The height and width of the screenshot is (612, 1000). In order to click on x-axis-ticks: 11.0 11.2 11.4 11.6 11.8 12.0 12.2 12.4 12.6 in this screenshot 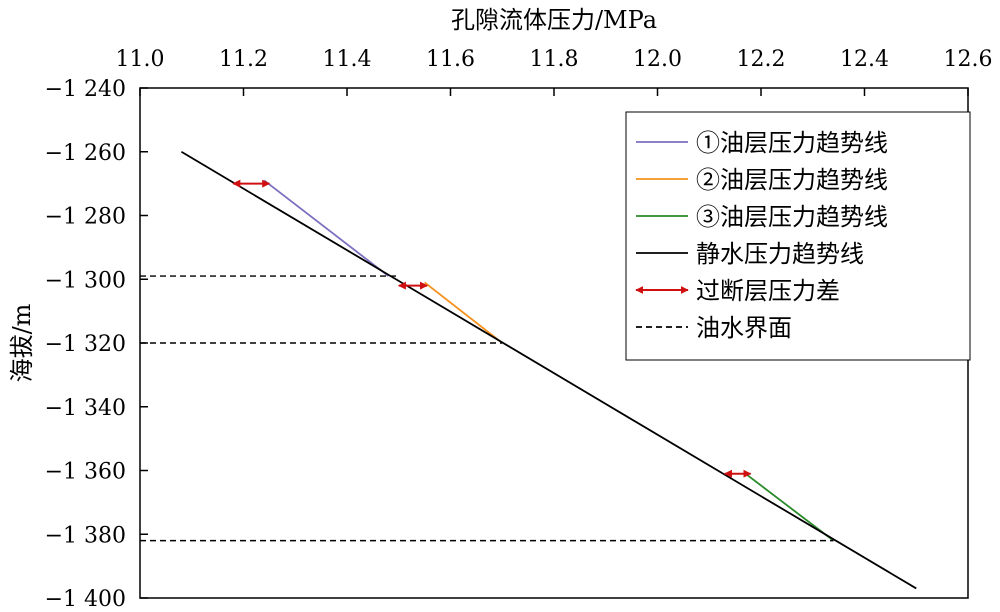, I will do `click(554, 71)`.